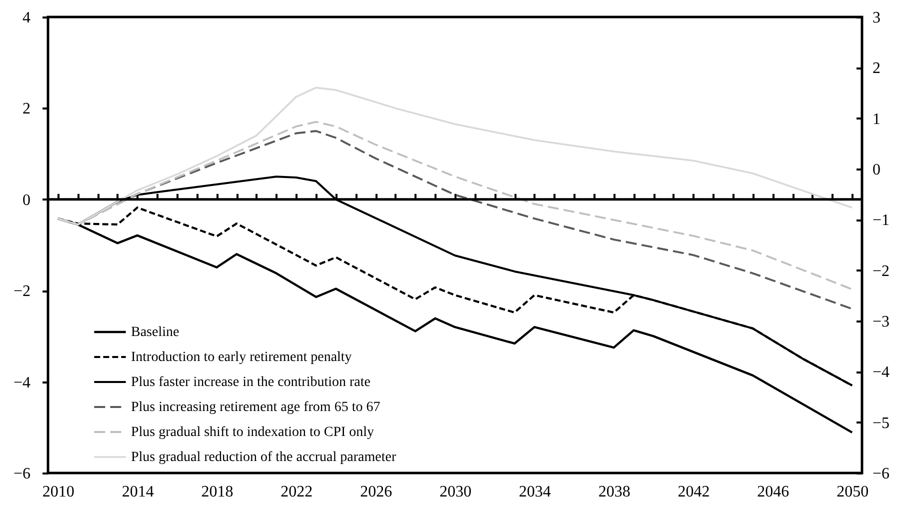  What do you see at coordinates (876, 69) in the screenshot?
I see `y2-tick-label: 2` at bounding box center [876, 69].